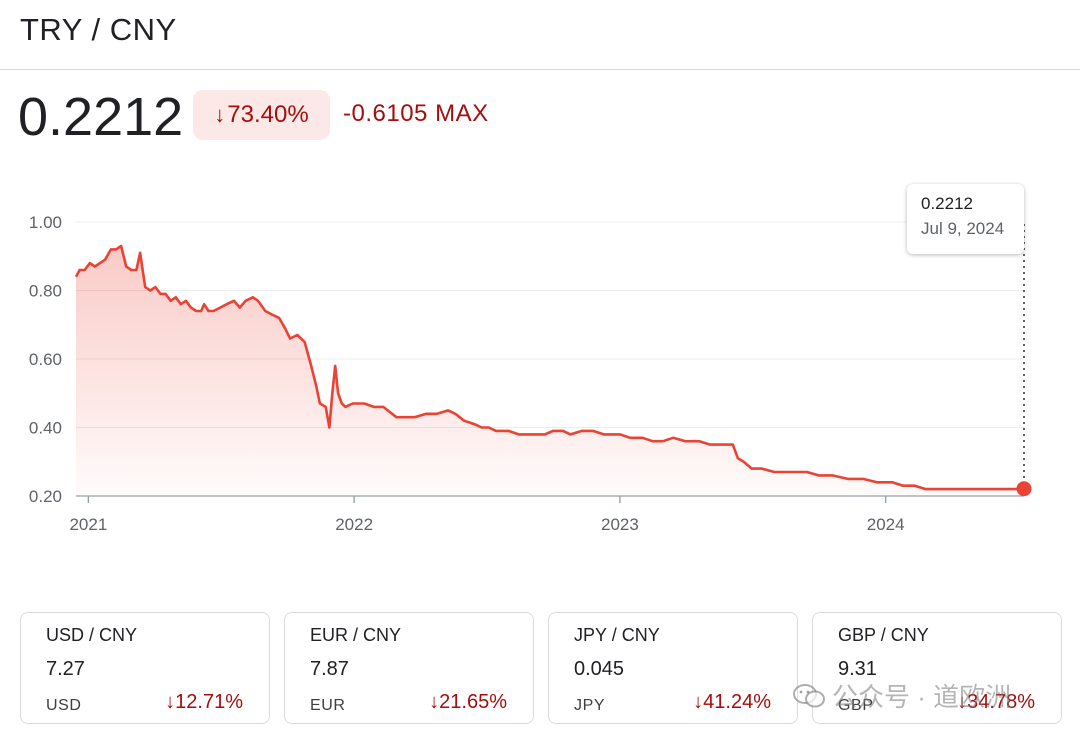 Image resolution: width=1080 pixels, height=739 pixels. Describe the element at coordinates (599, 669) in the screenshot. I see `card-value: 0.045` at that location.